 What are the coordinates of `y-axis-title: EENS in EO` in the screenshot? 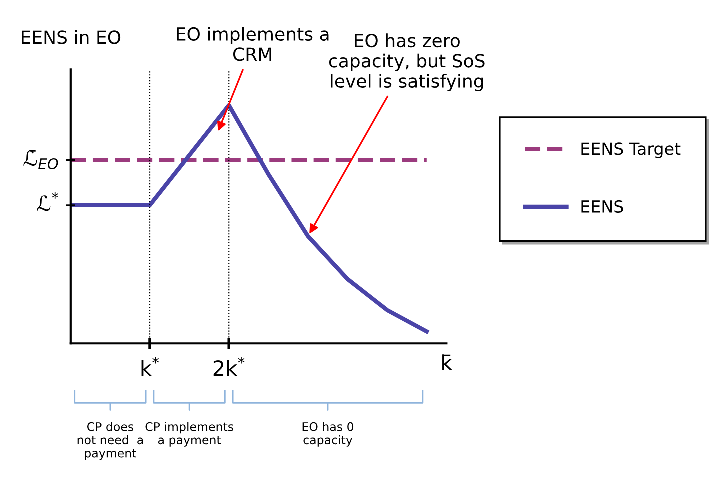 It's located at (71, 37).